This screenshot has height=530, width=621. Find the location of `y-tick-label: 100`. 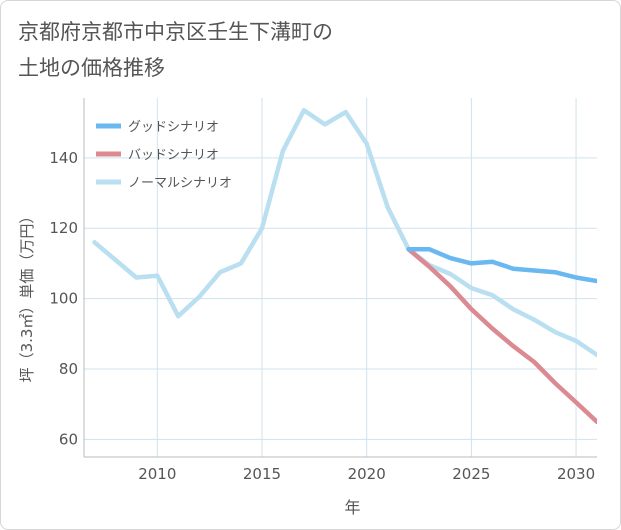

y-tick-label: 100 is located at coordinates (63, 299).